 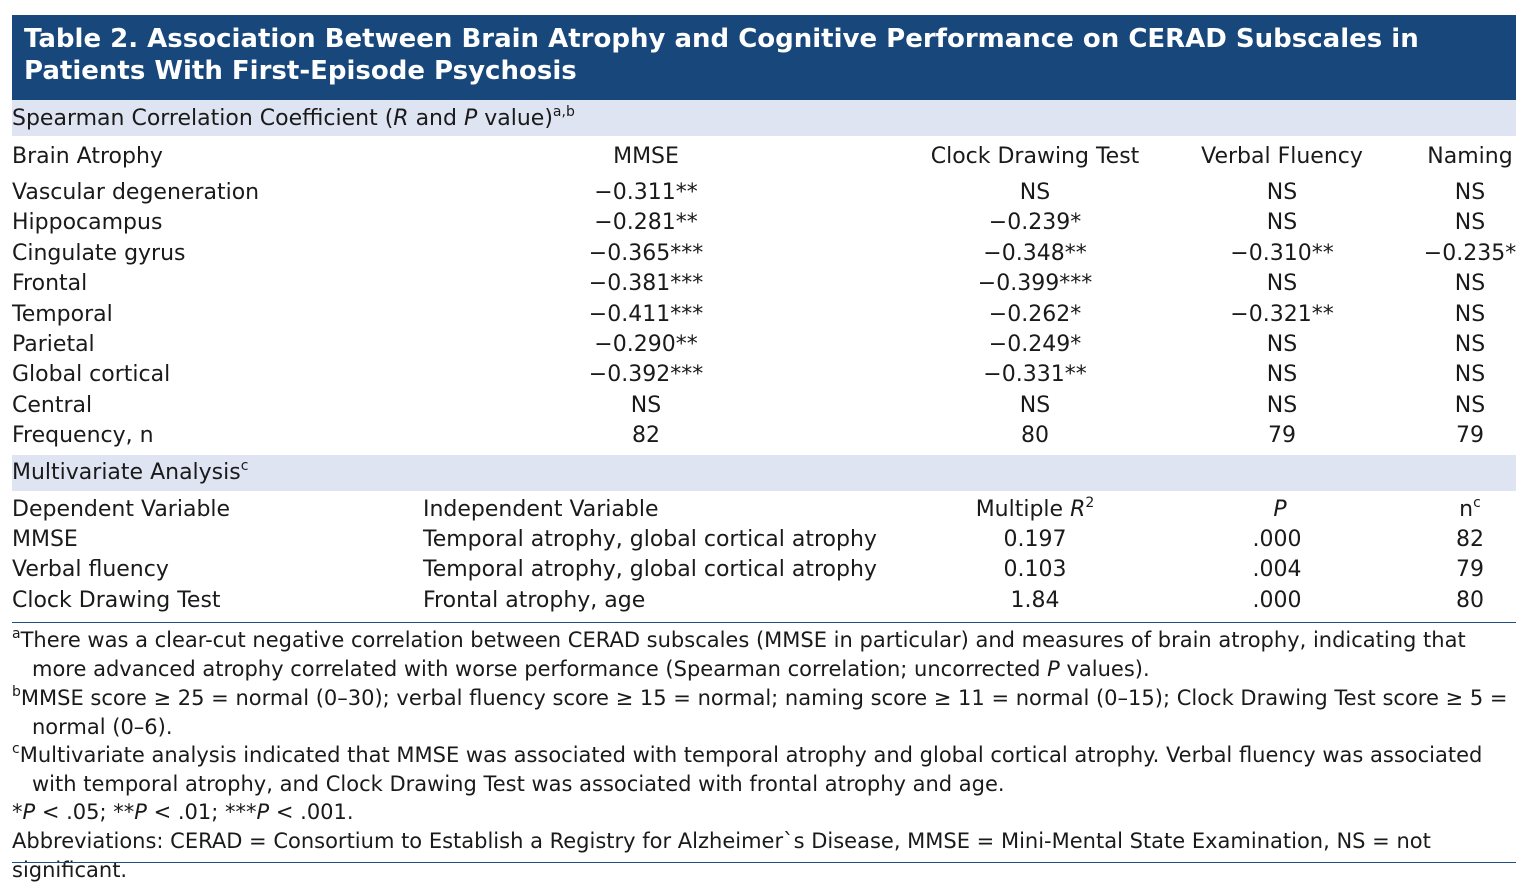 I want to click on table-cell: 1.84, so click(x=1035, y=600).